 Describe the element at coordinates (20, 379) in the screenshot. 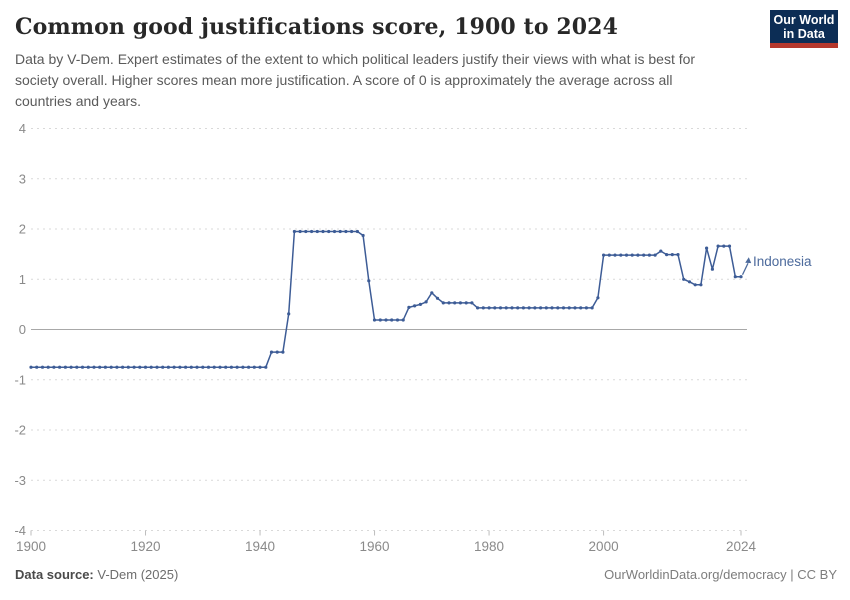

I see `svg-text: -1` at that location.